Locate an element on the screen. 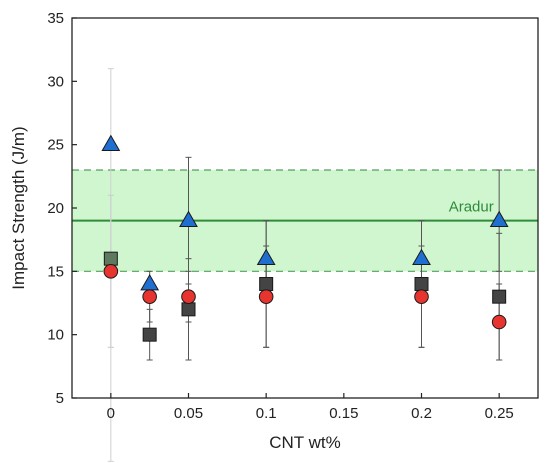 This screenshot has height=463, width=550. y-axis-title: Impact Strength (J/m) is located at coordinates (18, 207).